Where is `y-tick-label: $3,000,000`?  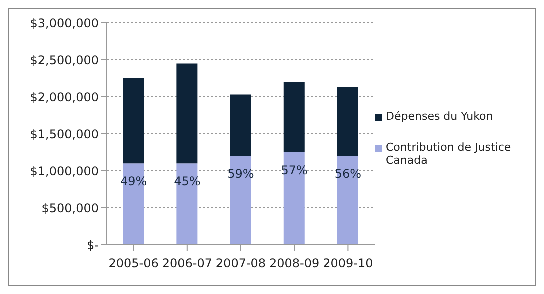
y-tick-label: $3,000,000 is located at coordinates (64, 23).